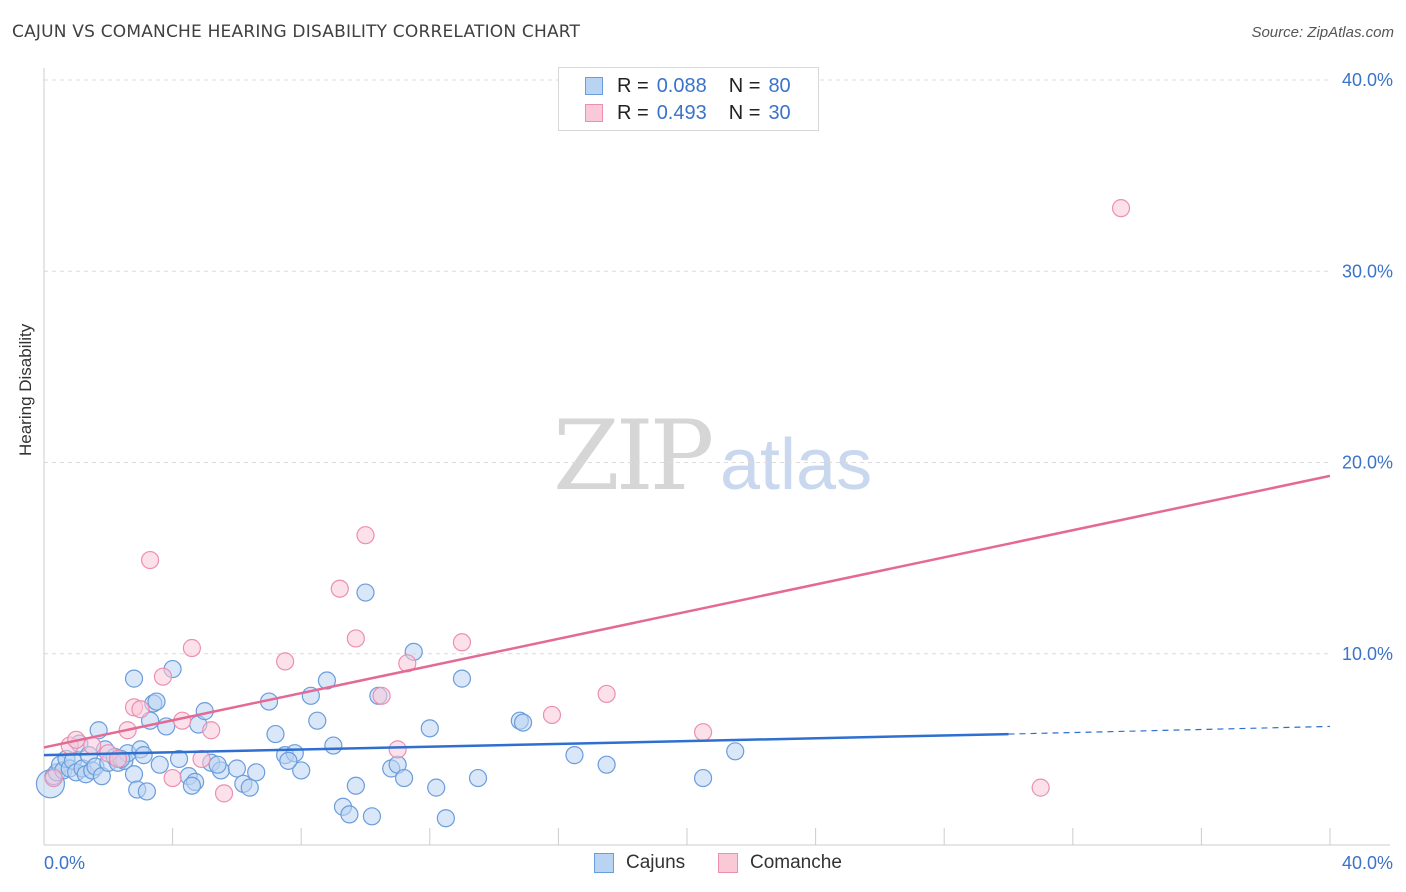  What do you see at coordinates (681, 112) in the screenshot?
I see `r-value: 0.493` at bounding box center [681, 112].